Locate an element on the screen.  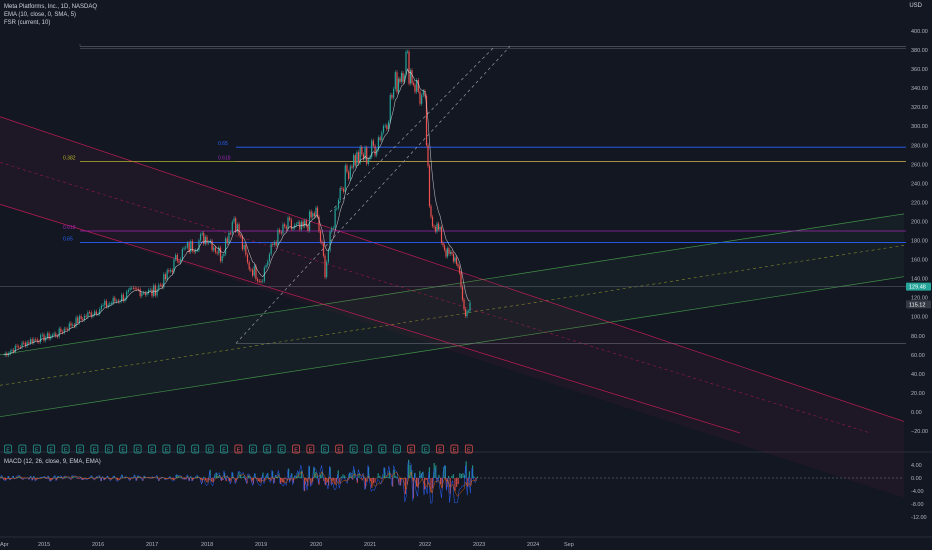
fsr-indicator-label: FSR (current, 10) is located at coordinates (27, 23).